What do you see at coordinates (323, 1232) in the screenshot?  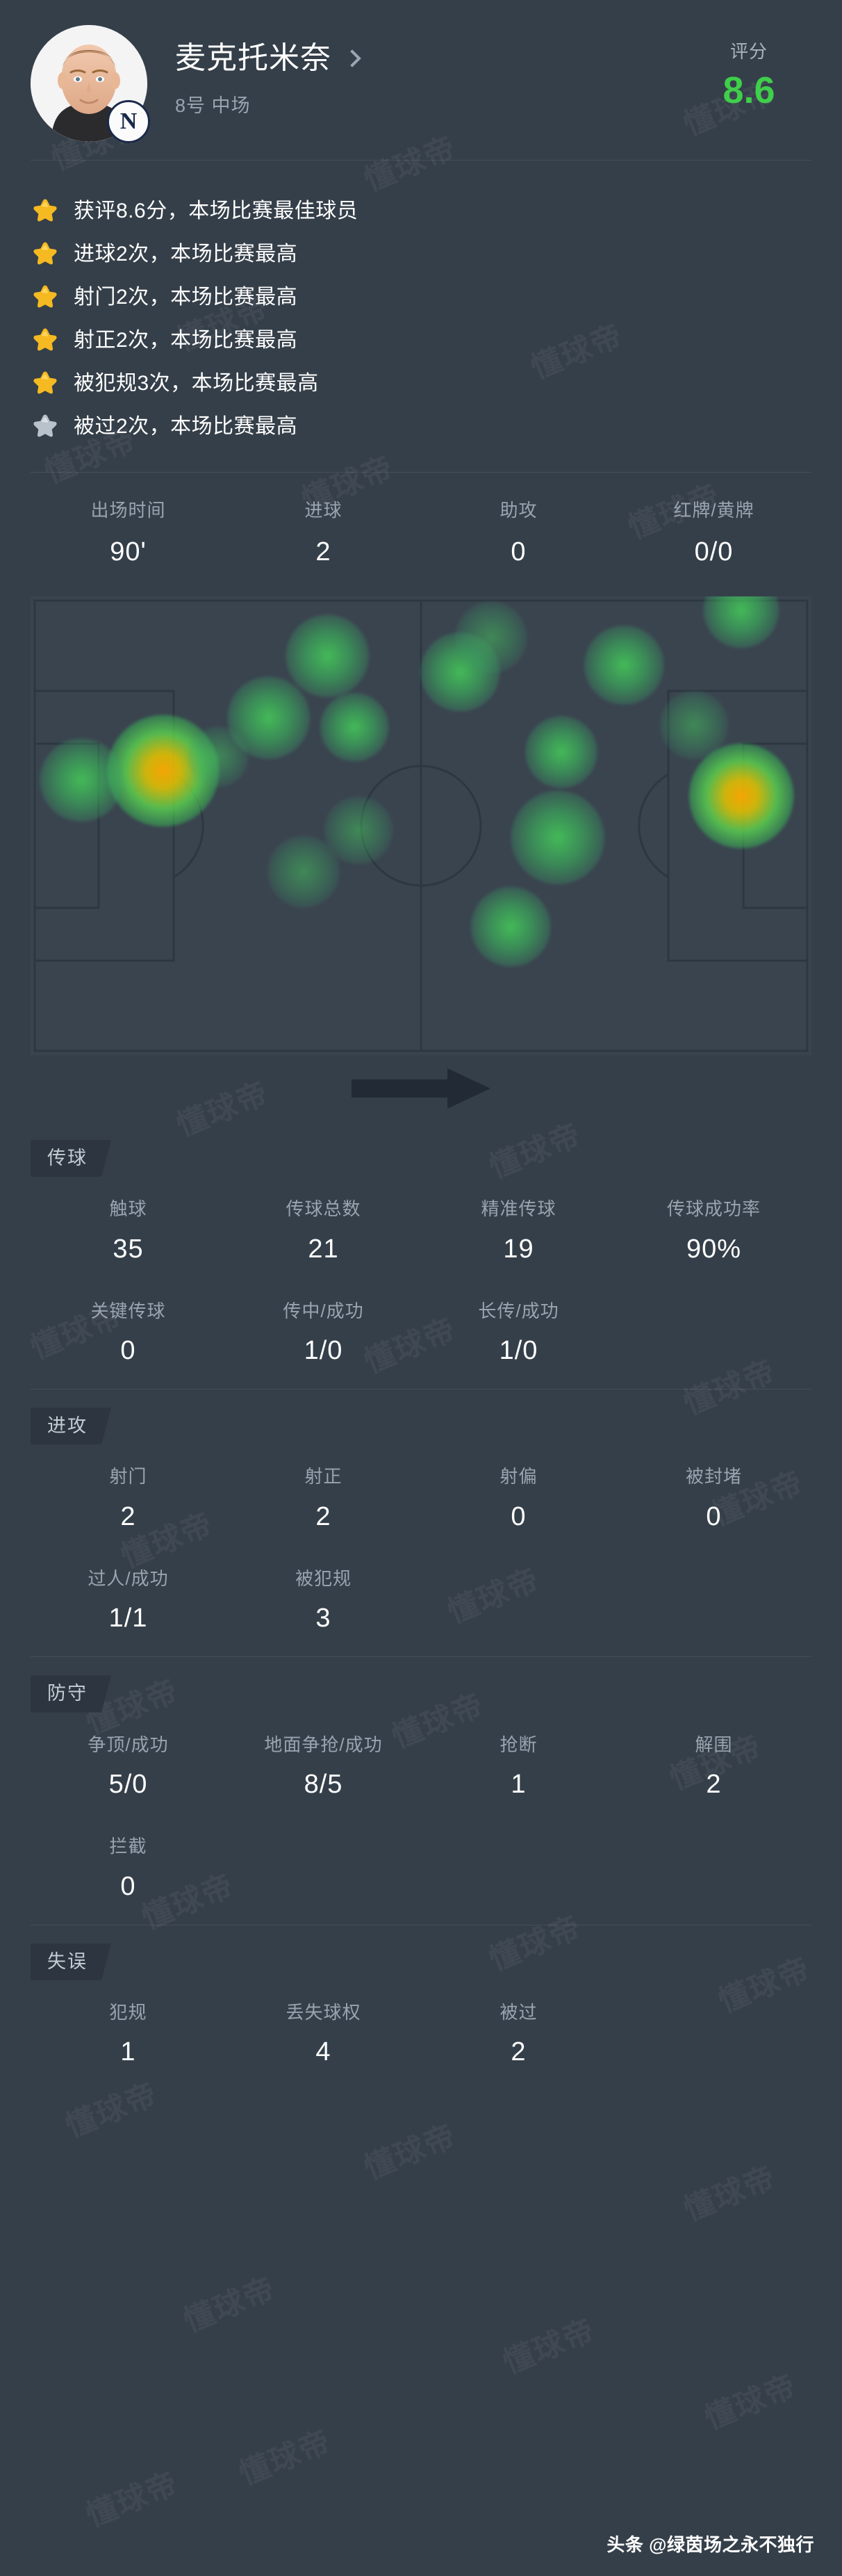 I see `stat-cell: 传球总数 21` at bounding box center [323, 1232].